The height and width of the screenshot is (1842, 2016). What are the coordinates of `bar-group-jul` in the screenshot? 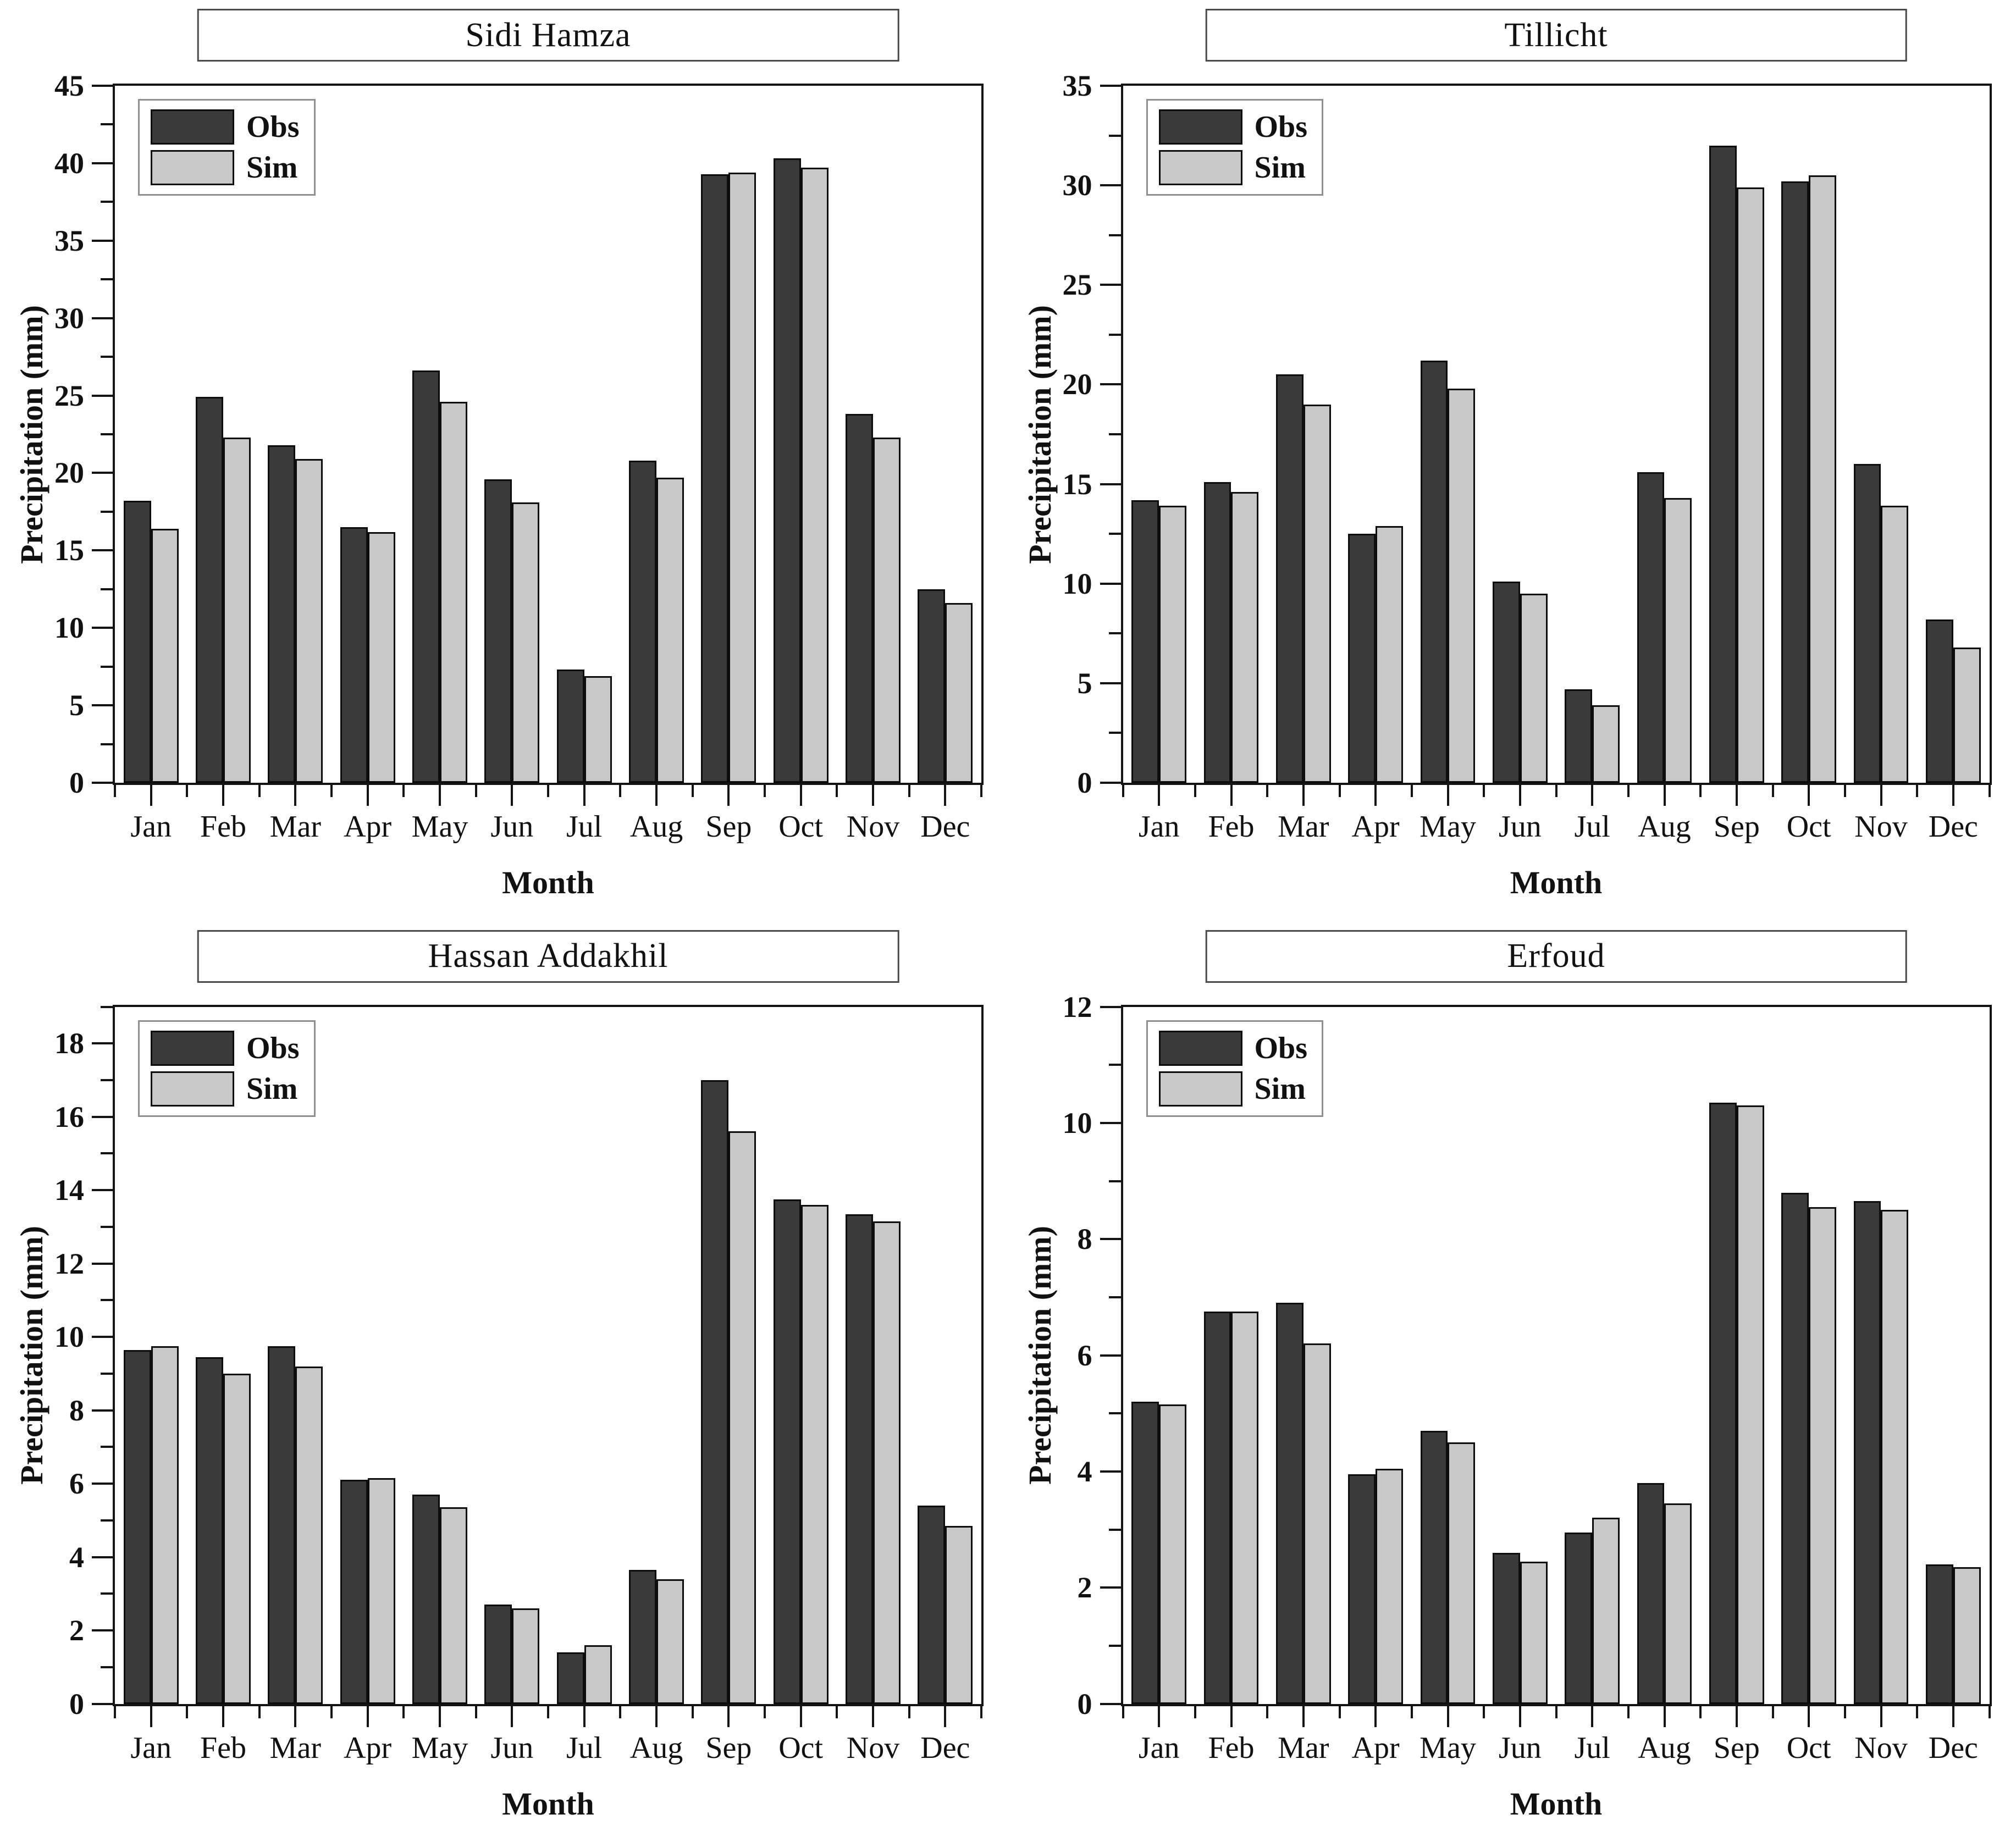 It's located at (584, 434).